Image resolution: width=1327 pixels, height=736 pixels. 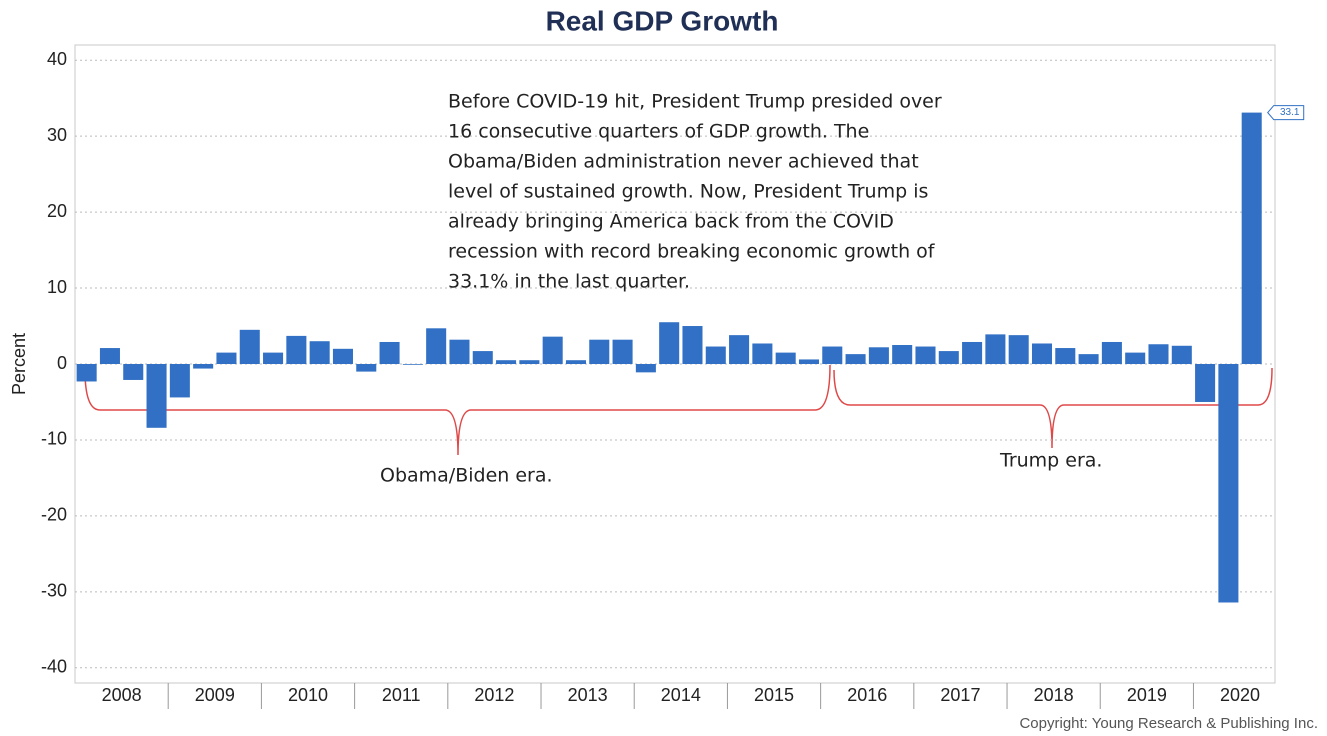 I want to click on y-tick-label: -40, so click(x=54, y=667).